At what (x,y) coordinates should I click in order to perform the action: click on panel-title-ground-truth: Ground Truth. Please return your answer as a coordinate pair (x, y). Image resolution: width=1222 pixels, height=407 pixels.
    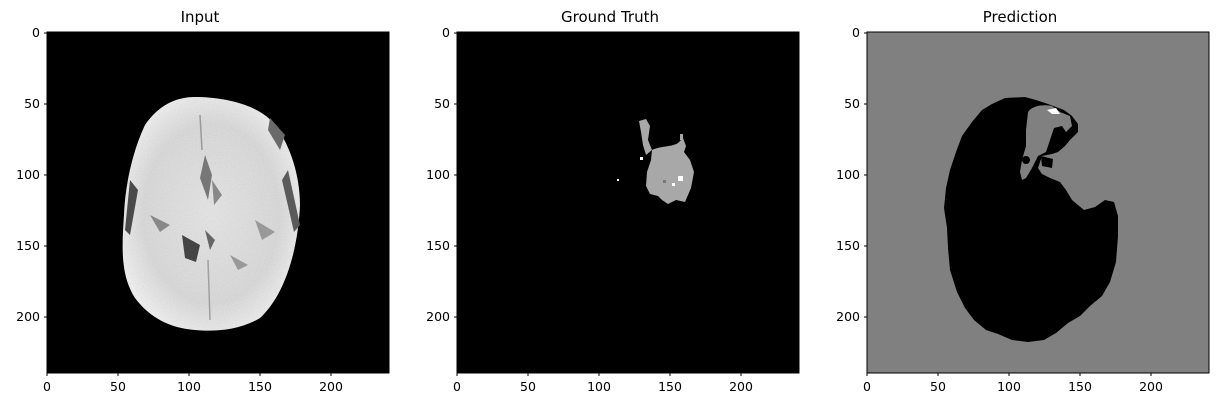
    Looking at the image, I should click on (610, 17).